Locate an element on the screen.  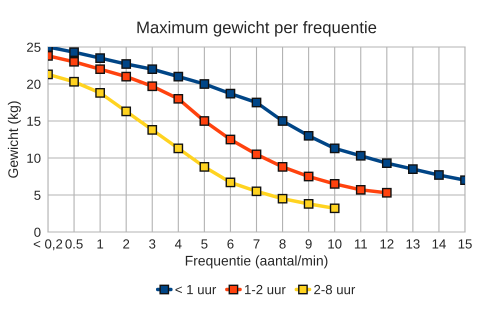
x-tick-label: 13 is located at coordinates (413, 244).